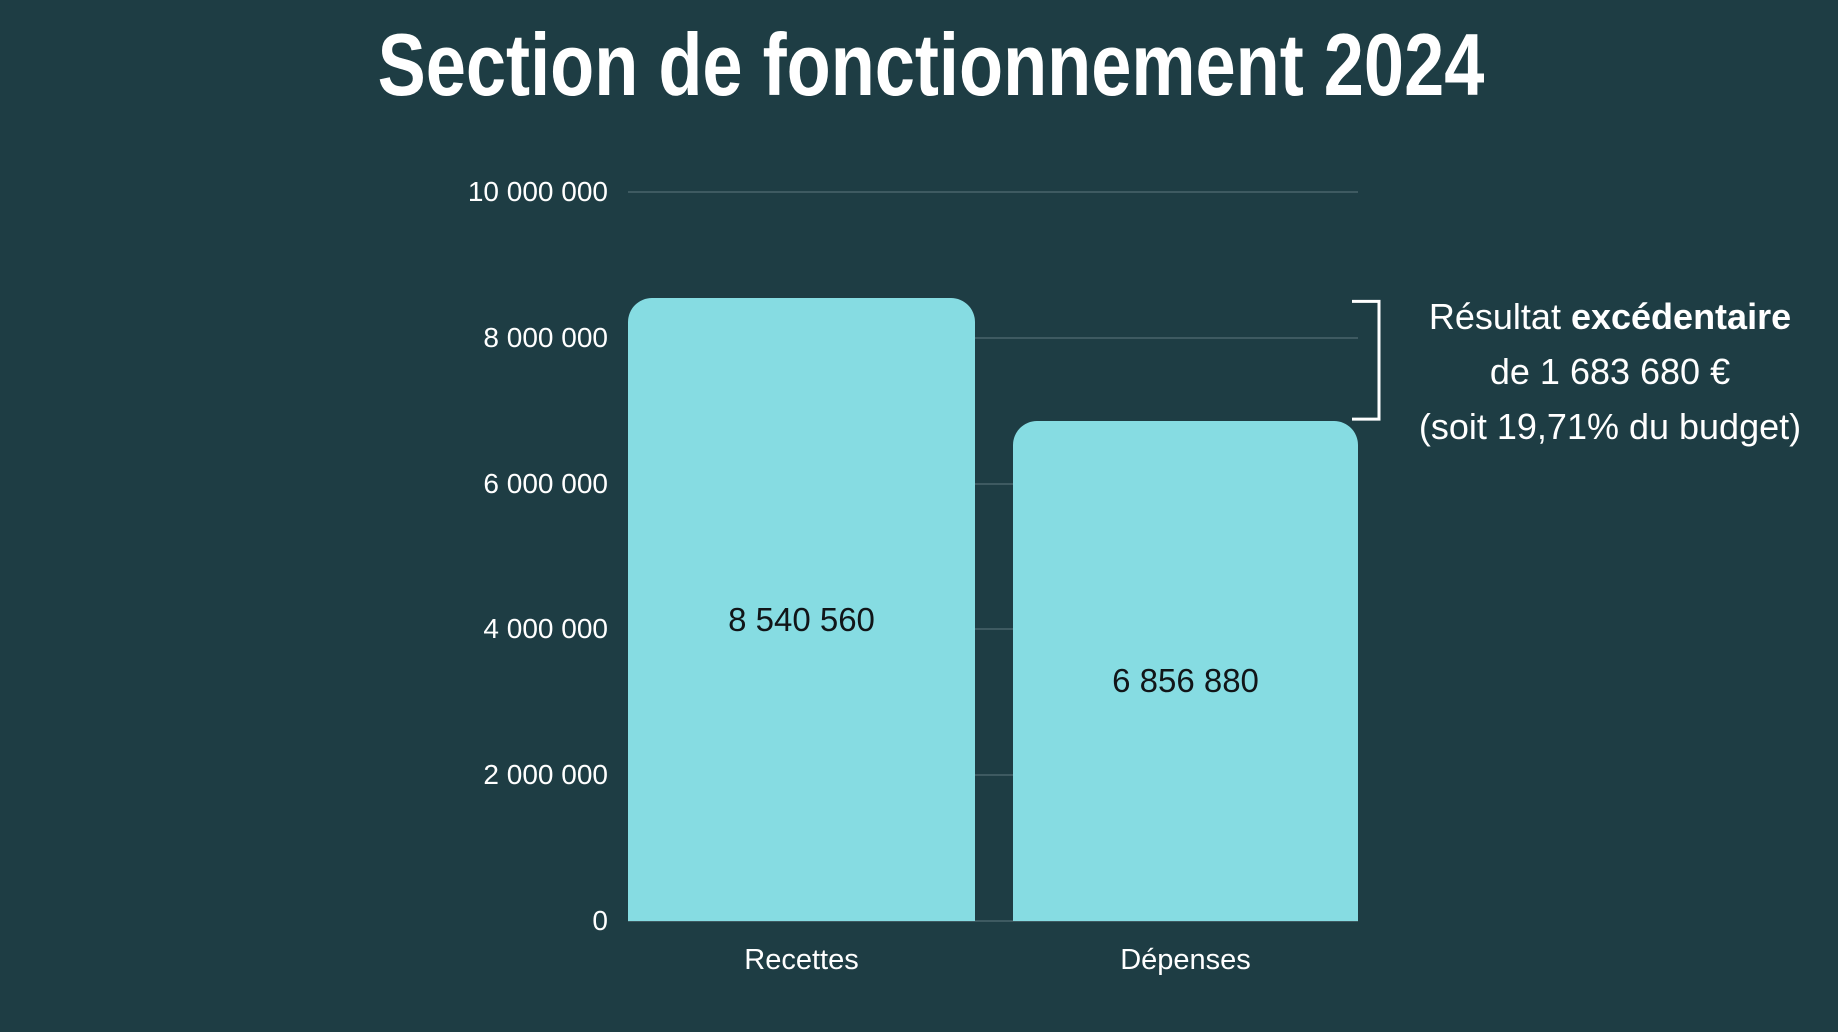 This screenshot has height=1032, width=1838. Describe the element at coordinates (1499, 316) in the screenshot. I see `annotation-line1-normal: Résultat` at that location.